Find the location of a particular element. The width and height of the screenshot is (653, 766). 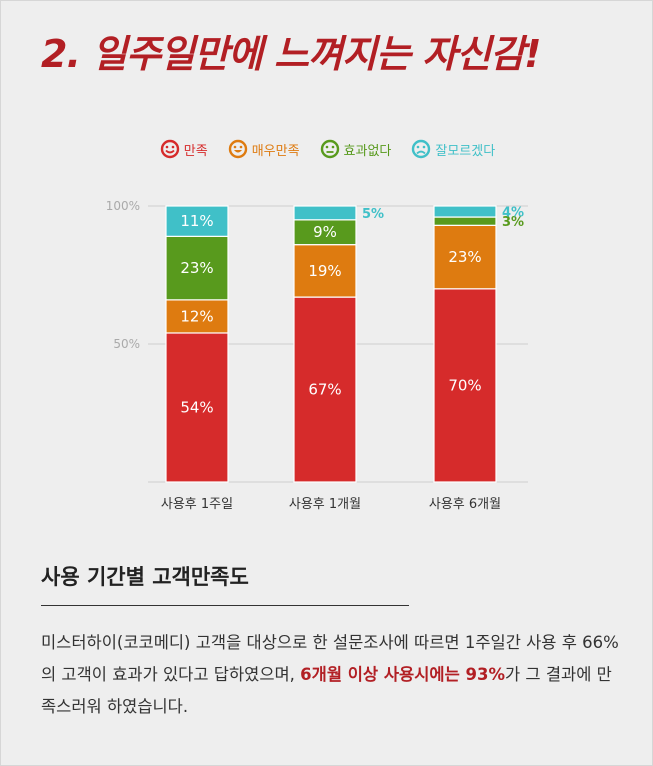

sad-face-icon is located at coordinates (421, 149).